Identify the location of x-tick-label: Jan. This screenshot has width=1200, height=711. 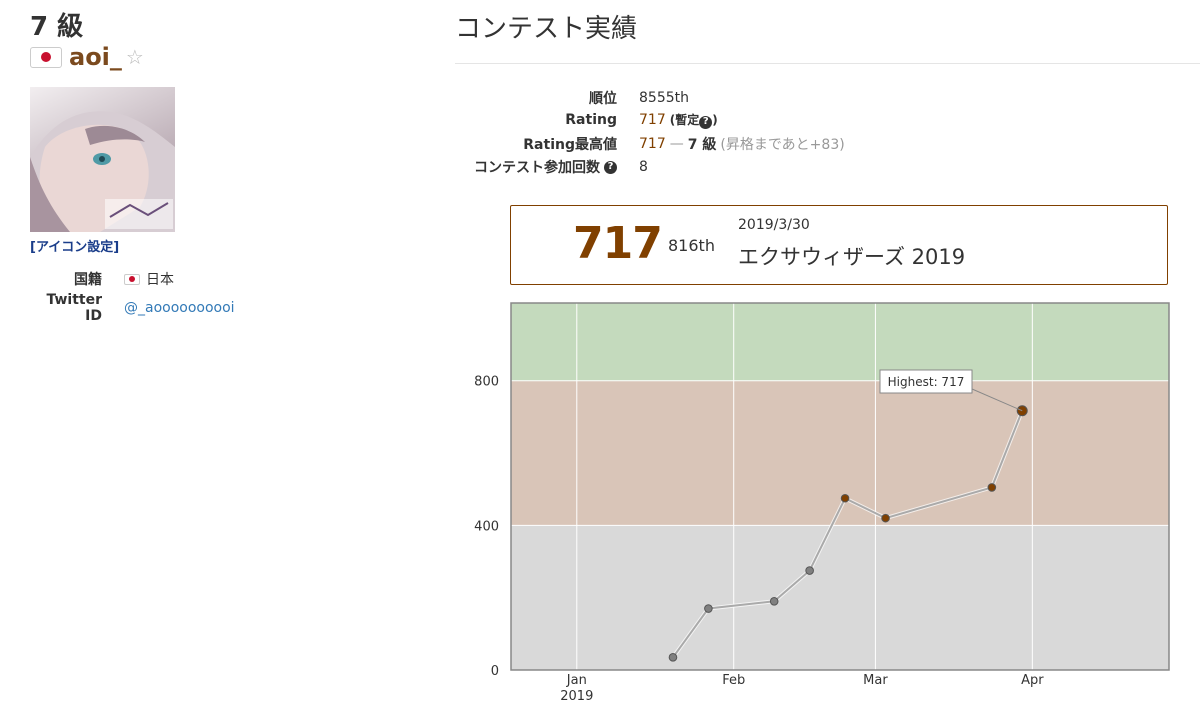
(576, 680).